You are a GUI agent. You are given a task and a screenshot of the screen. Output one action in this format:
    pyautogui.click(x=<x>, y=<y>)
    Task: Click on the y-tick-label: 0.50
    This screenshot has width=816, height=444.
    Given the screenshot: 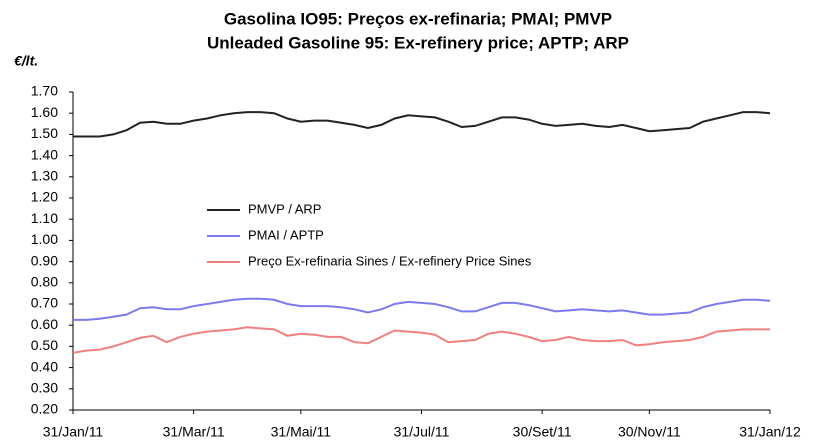 What is the action you would take?
    pyautogui.click(x=44, y=345)
    